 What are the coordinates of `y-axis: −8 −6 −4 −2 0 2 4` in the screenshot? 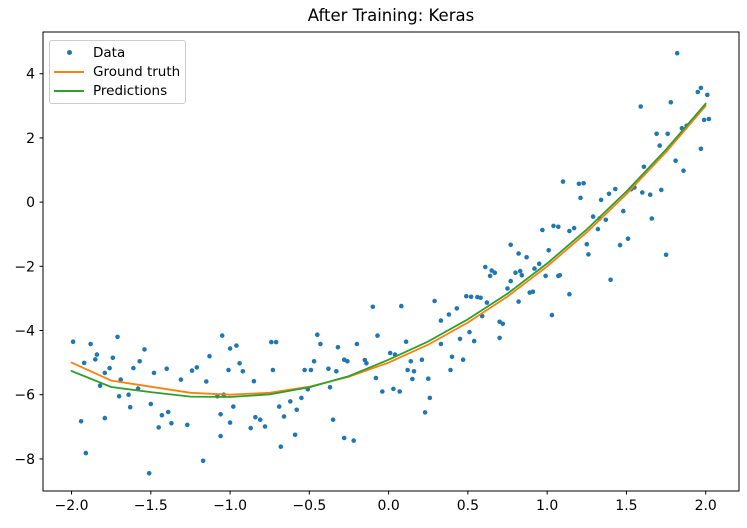 It's located at (28, 267).